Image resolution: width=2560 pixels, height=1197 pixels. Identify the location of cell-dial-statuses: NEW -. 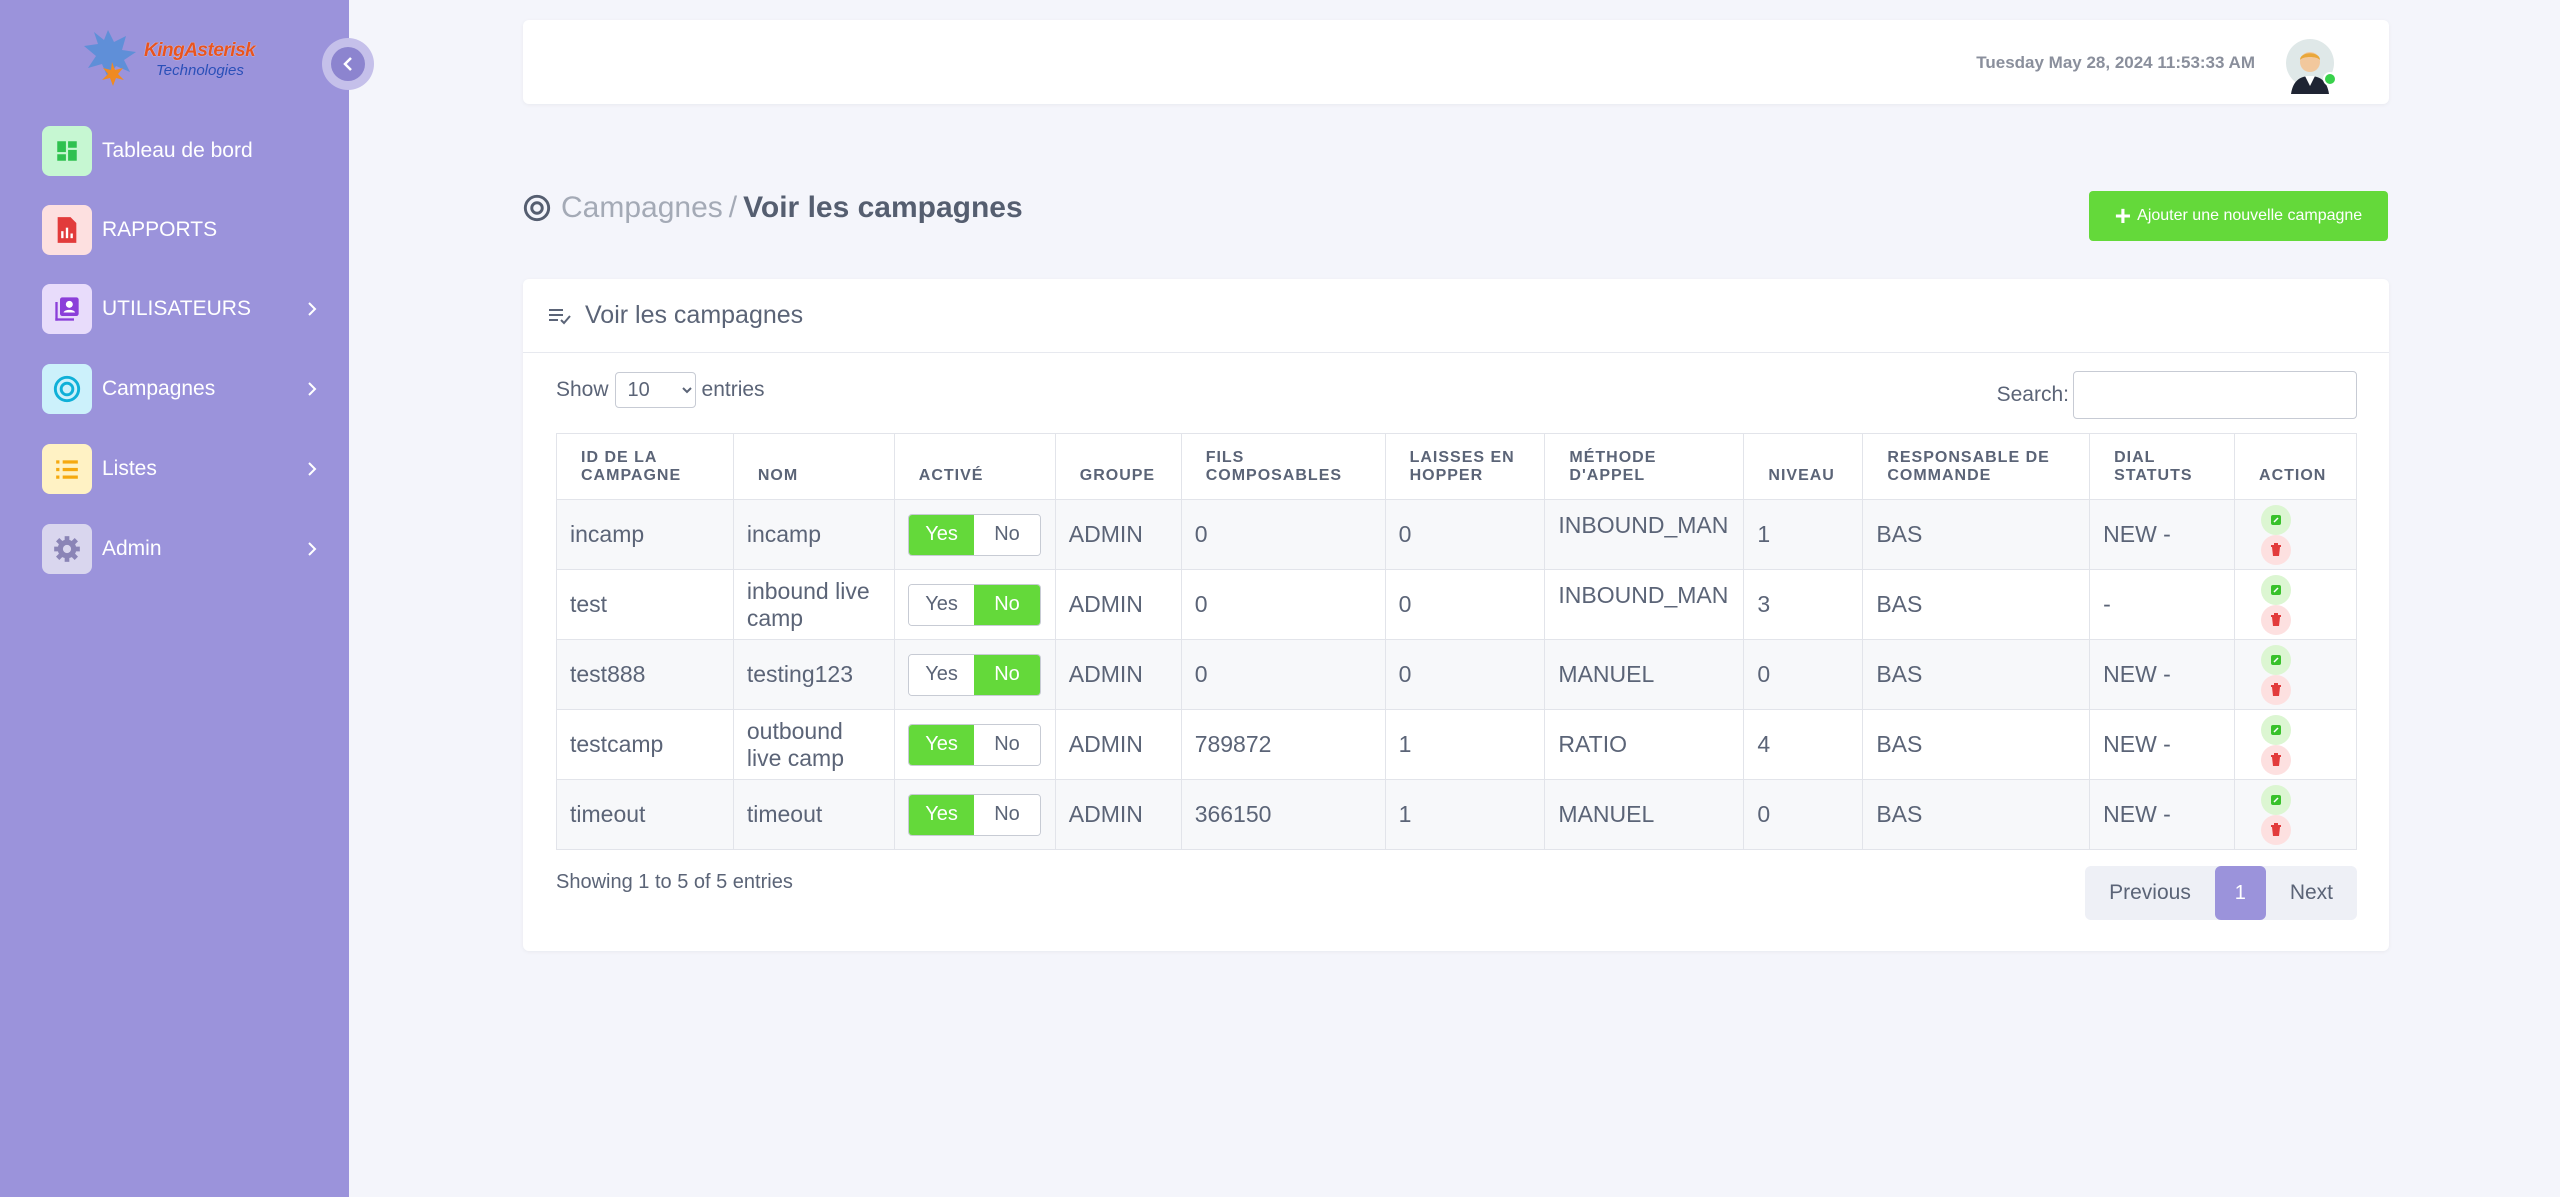
(2162, 674).